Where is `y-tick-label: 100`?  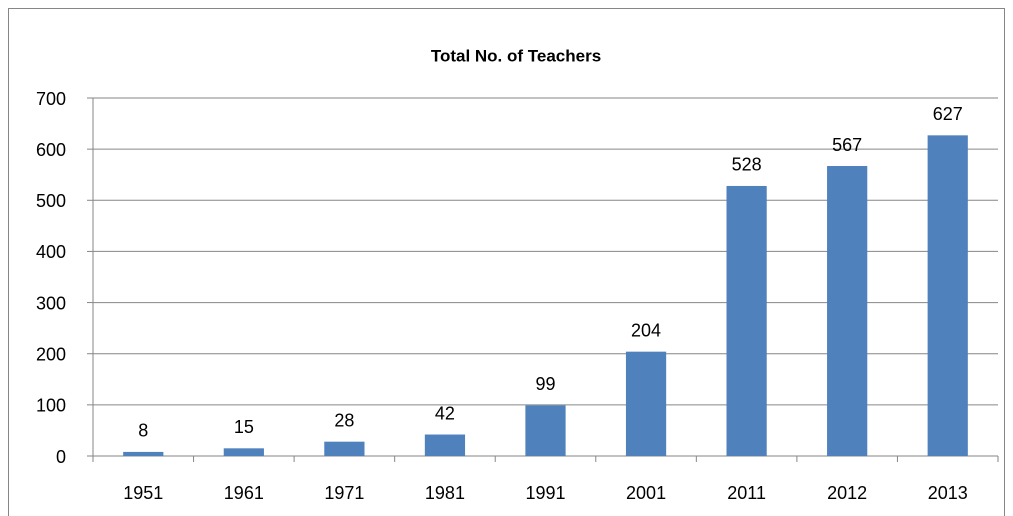
y-tick-label: 100 is located at coordinates (51, 406).